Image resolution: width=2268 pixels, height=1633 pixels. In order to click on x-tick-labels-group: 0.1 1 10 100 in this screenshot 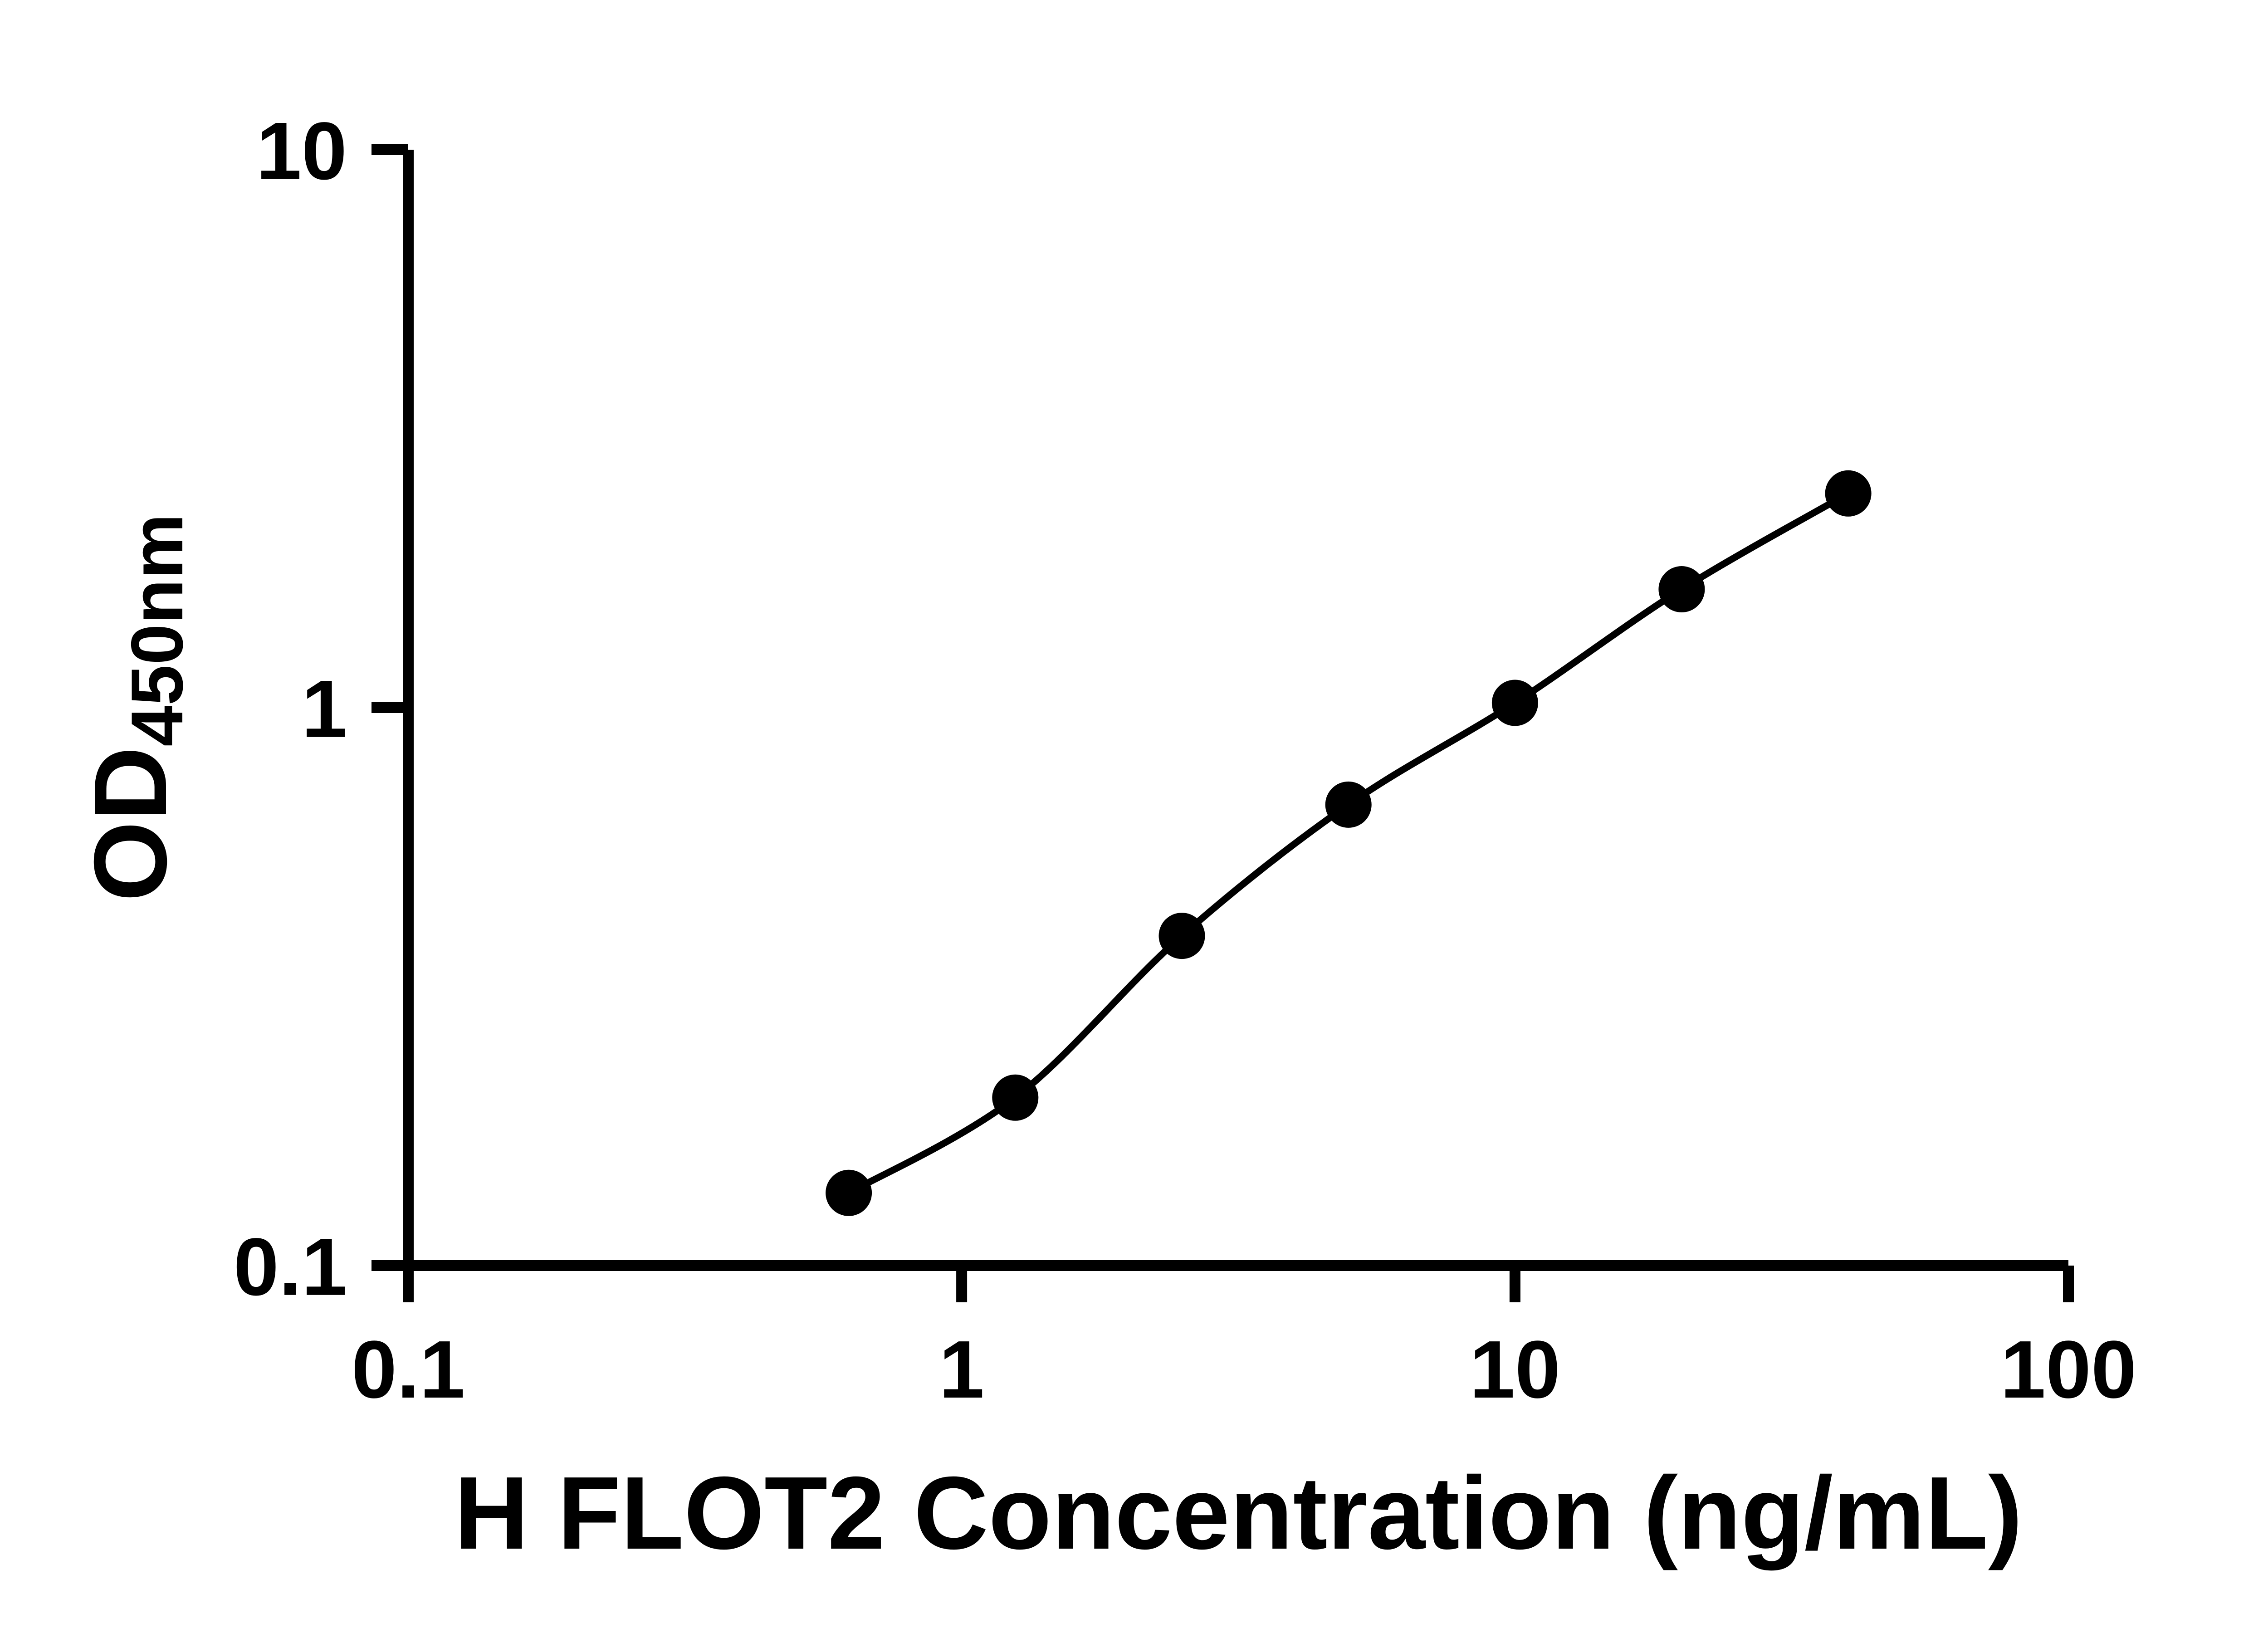, I will do `click(1244, 1369)`.